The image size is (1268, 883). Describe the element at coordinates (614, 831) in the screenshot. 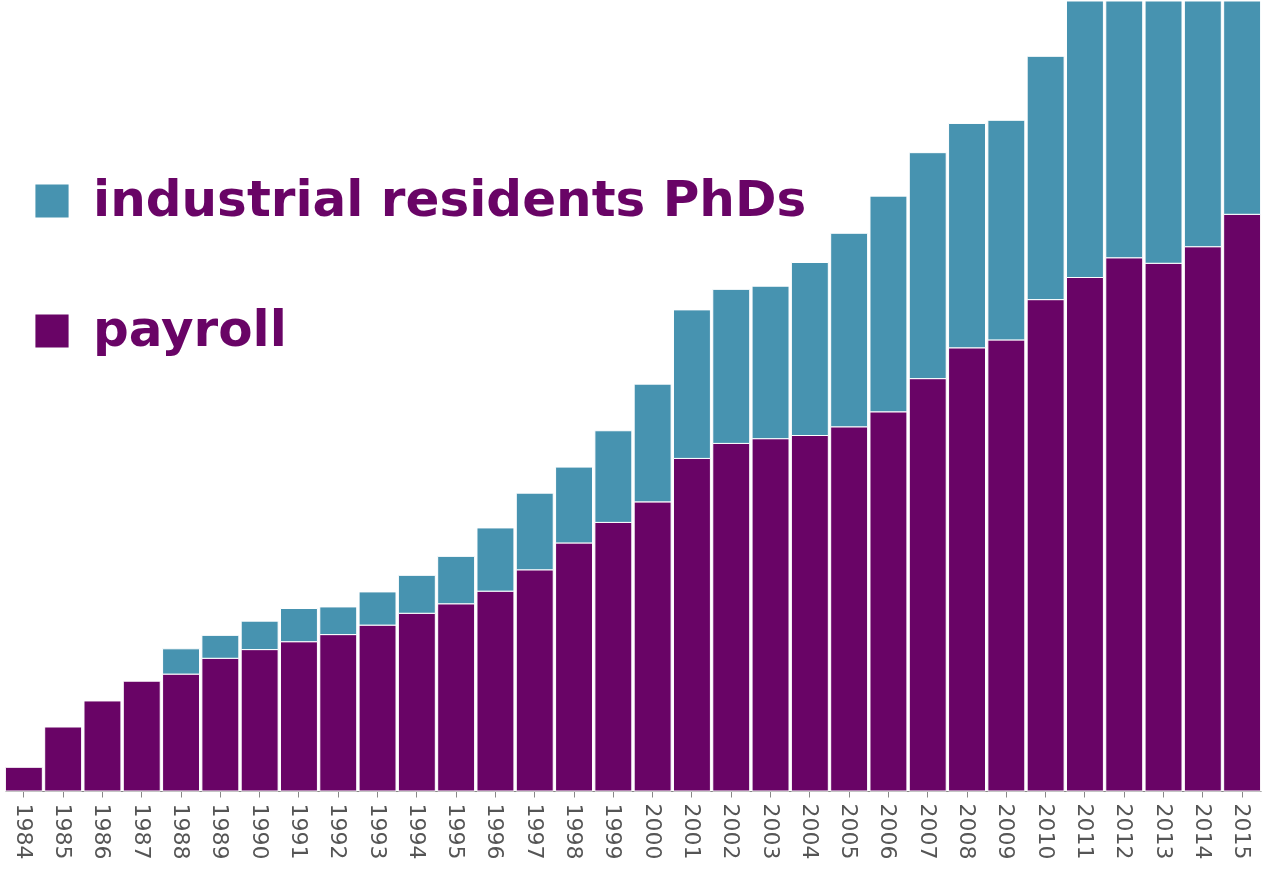

I see `x-tick-label: 1999` at that location.